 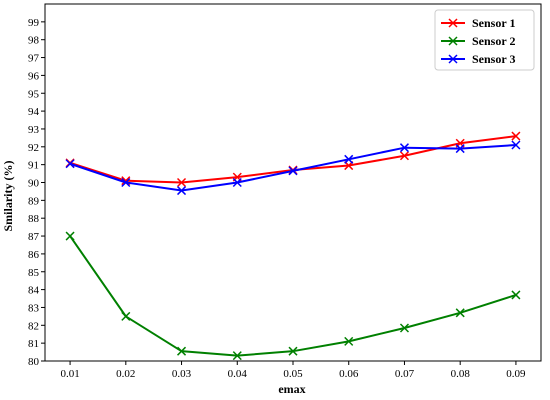 I want to click on legend-entry: Sensor 1, so click(x=478, y=23).